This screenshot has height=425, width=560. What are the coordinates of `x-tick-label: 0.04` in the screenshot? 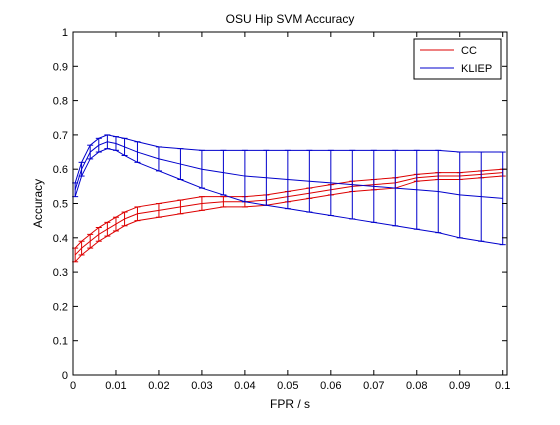 It's located at (244, 386).